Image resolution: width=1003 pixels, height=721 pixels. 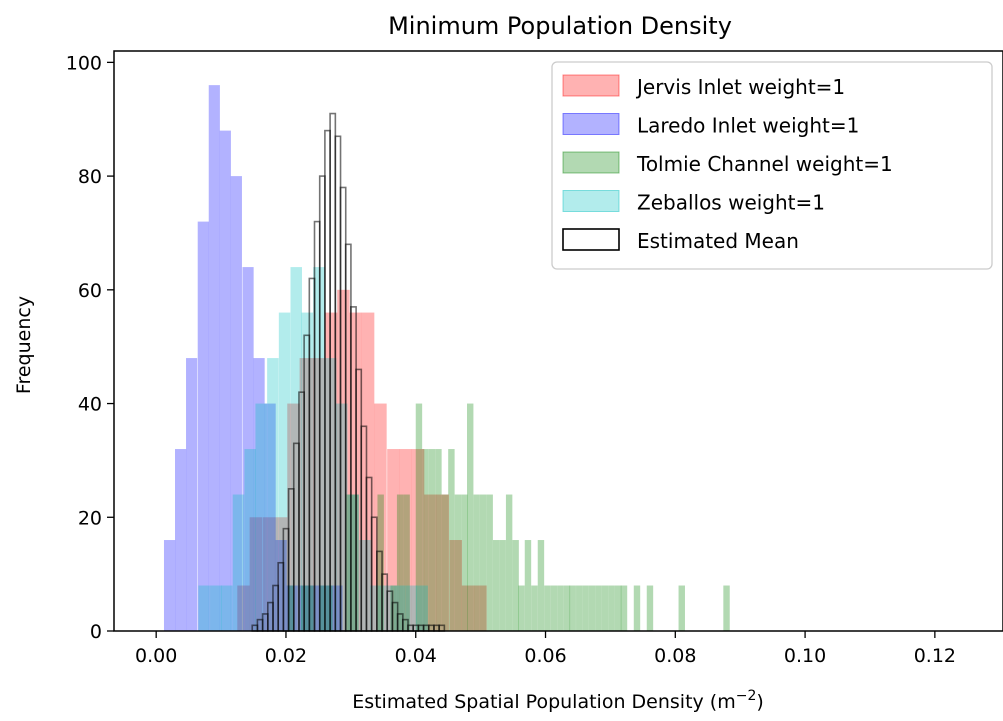 I want to click on legend-label-jervis-inlet-weight-1: Jervis Inlet weight=1, so click(x=740, y=87).